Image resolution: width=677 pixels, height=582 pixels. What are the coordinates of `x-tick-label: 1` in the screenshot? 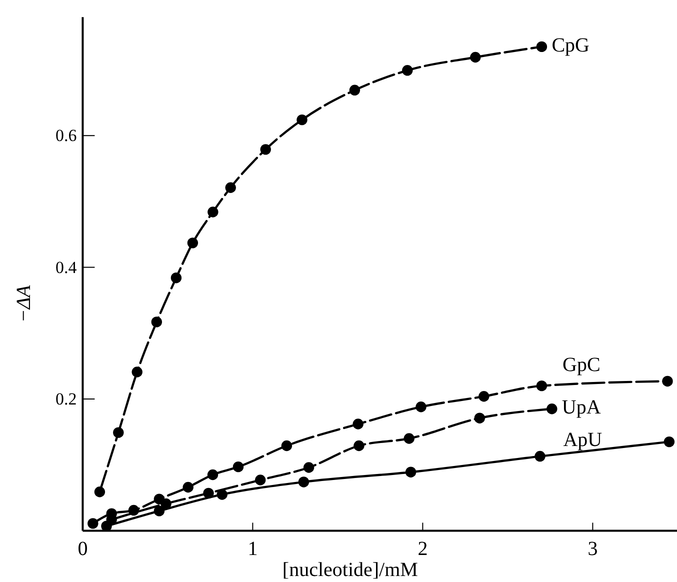 It's located at (253, 549).